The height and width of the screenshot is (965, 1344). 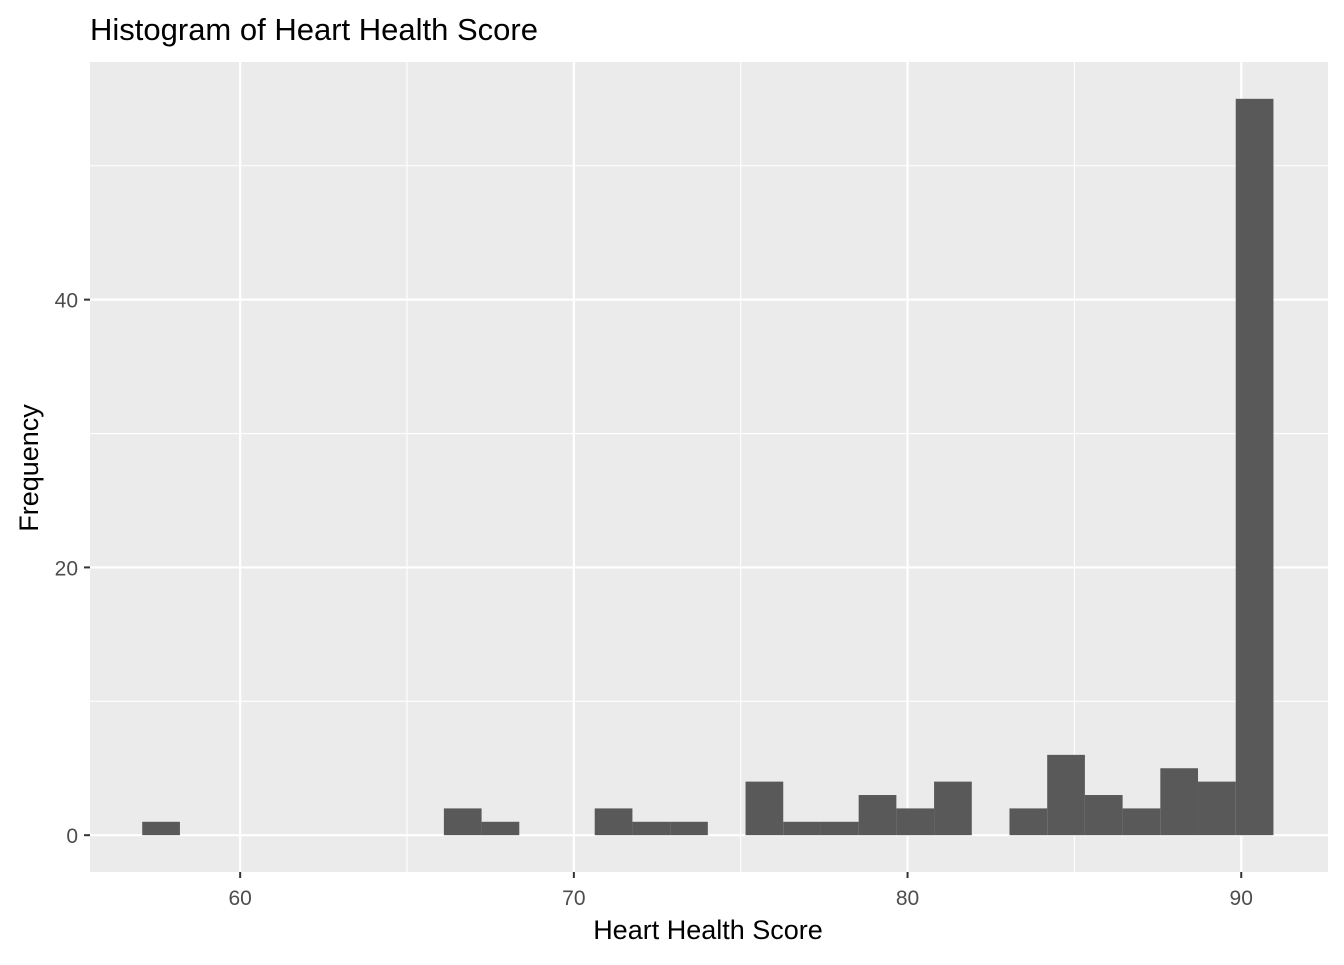 I want to click on y-tick-label: 0, so click(x=72, y=836).